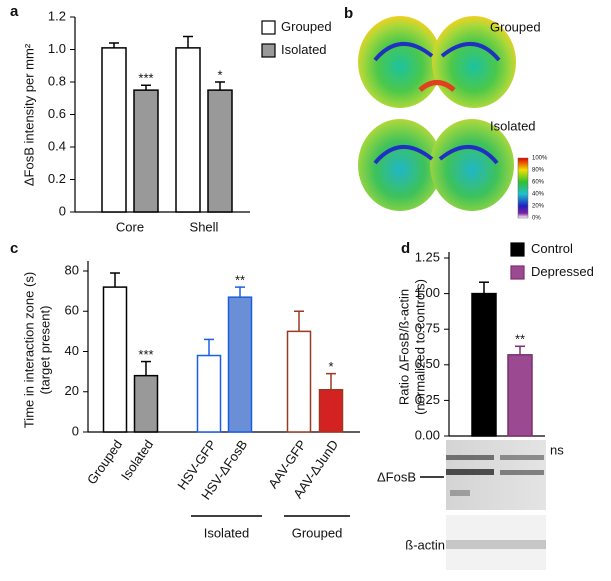  What do you see at coordinates (427, 256) in the screenshot?
I see `y-tick-label: 1.25` at bounding box center [427, 256].